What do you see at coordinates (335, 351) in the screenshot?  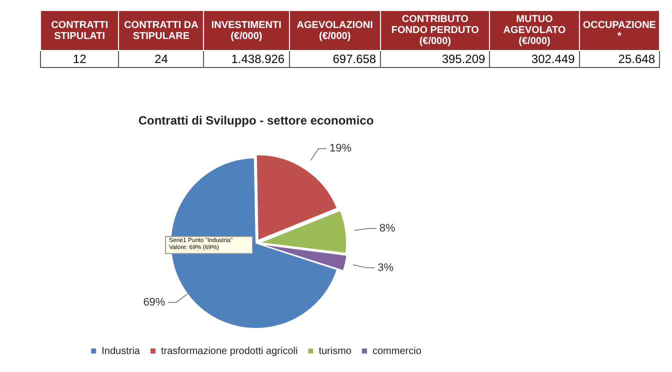 I see `legend-label: turismo` at bounding box center [335, 351].